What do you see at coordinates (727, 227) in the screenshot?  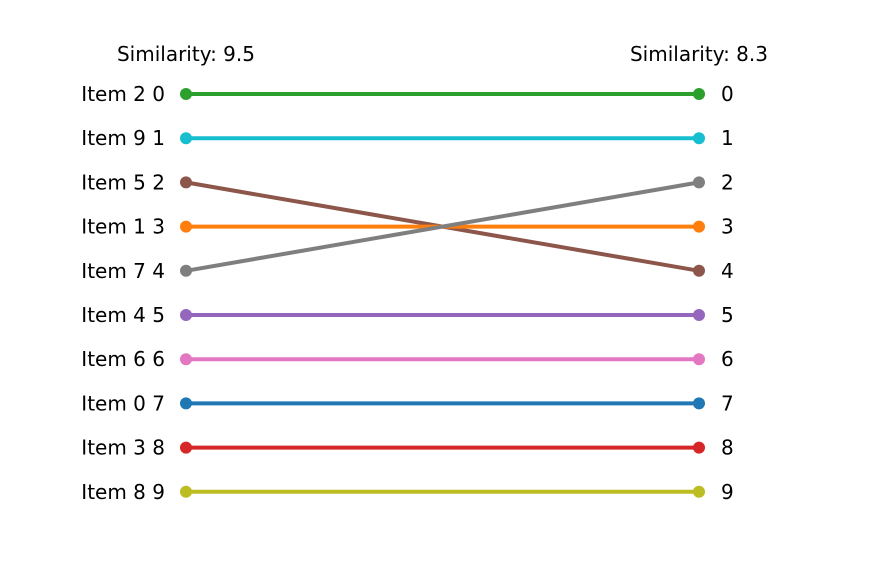 I see `right-tick-label-3: 3` at bounding box center [727, 227].